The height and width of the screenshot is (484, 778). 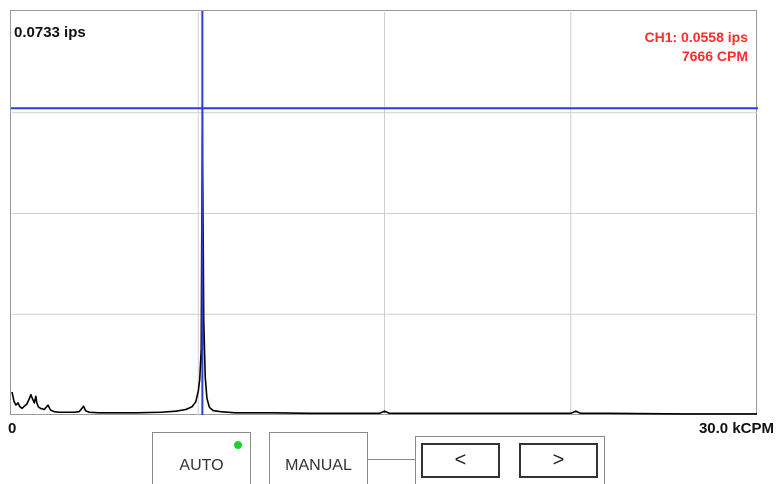 I want to click on manual-button: MANUAL, so click(x=318, y=458).